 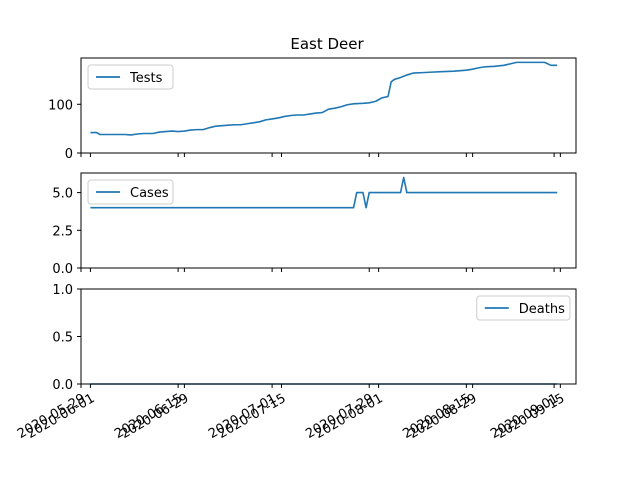 I want to click on x-tick-label: 2020-09-15, so click(x=530, y=416).